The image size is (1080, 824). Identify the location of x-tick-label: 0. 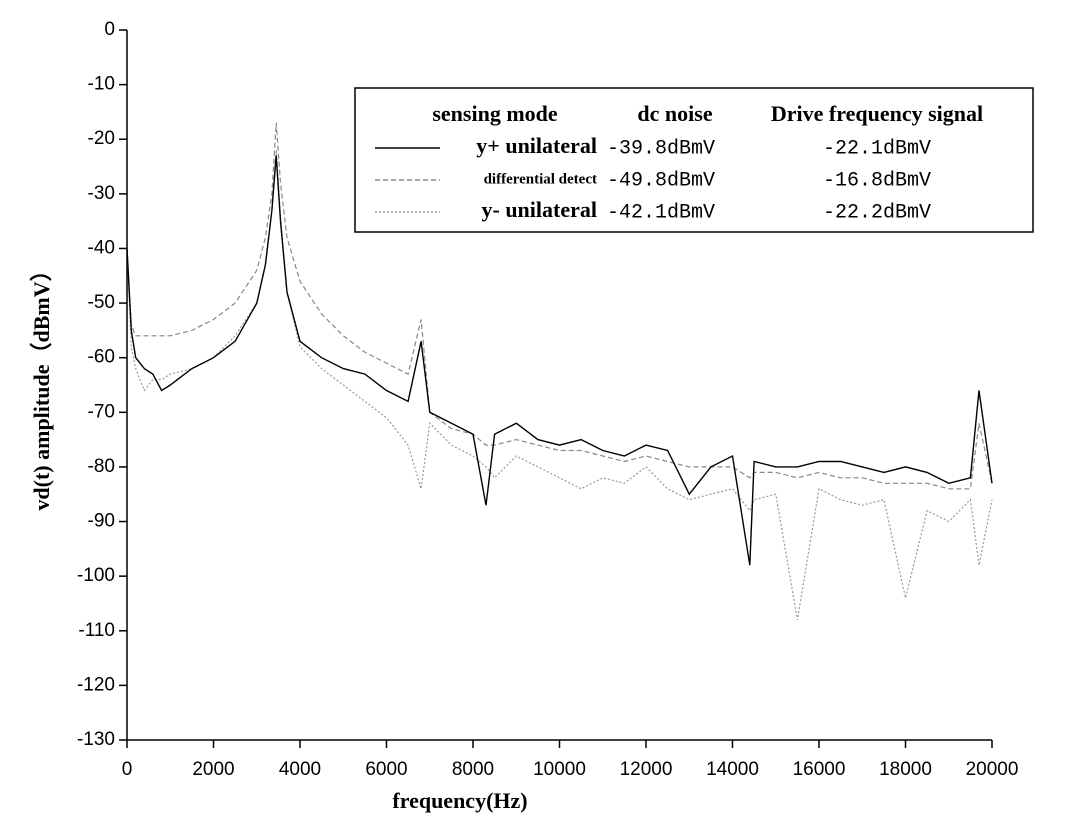
(127, 769).